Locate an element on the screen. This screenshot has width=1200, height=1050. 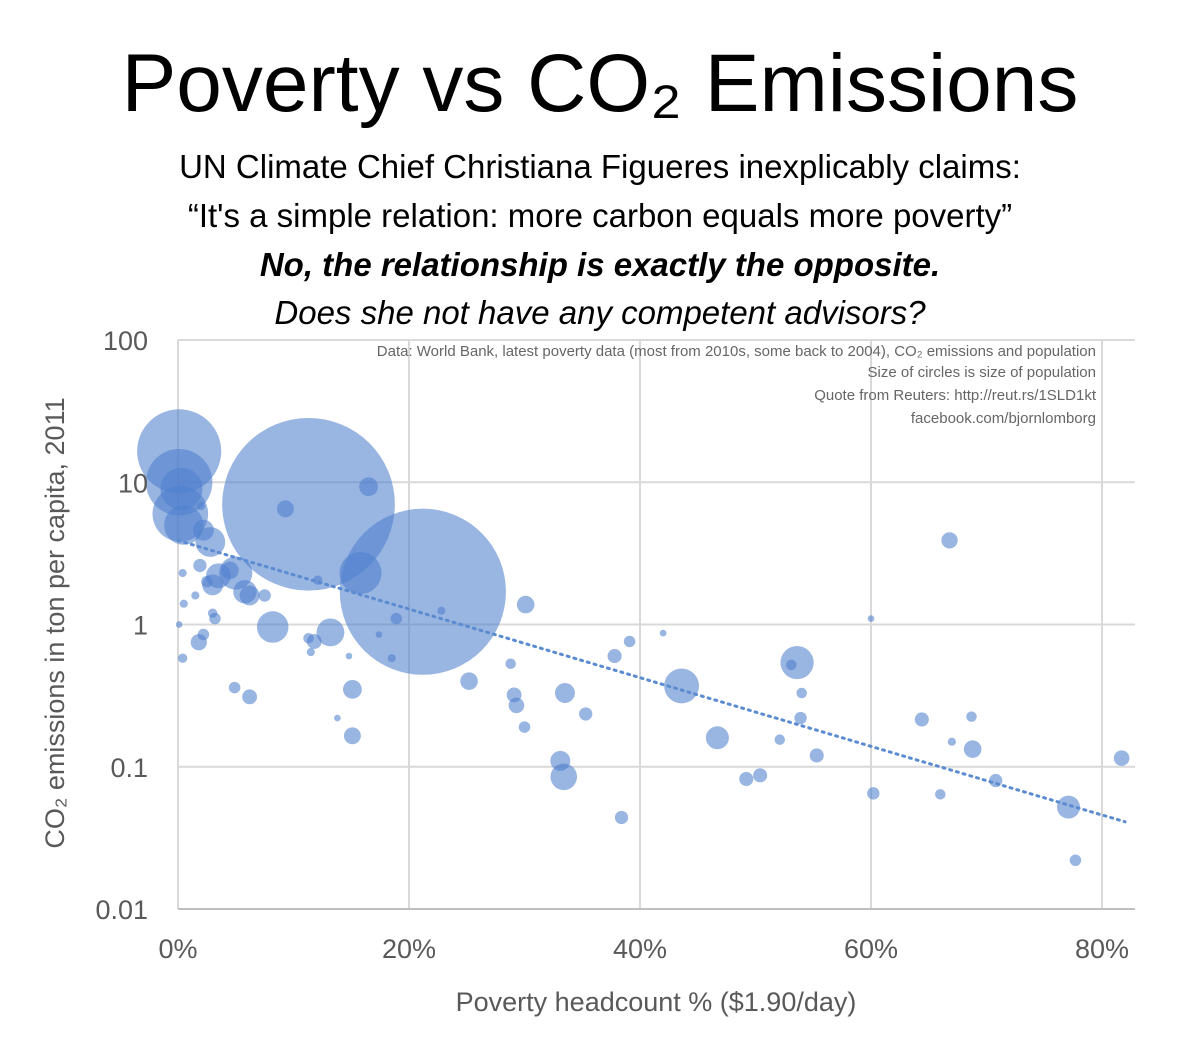
x-axis-ticks: 0% 20% 40% 60% 80% is located at coordinates (643, 949).